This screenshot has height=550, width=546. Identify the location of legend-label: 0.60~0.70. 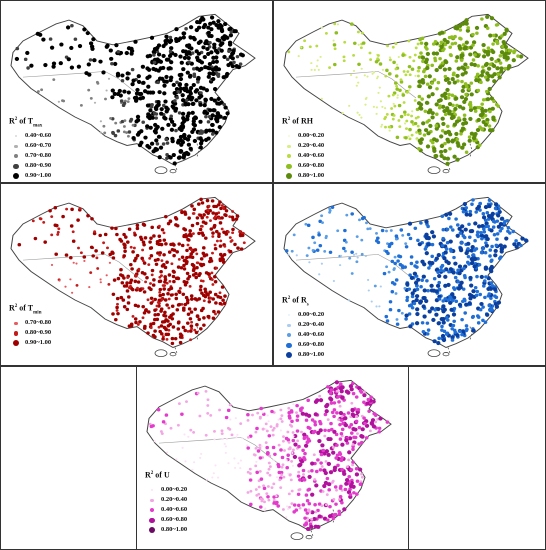
(38, 145).